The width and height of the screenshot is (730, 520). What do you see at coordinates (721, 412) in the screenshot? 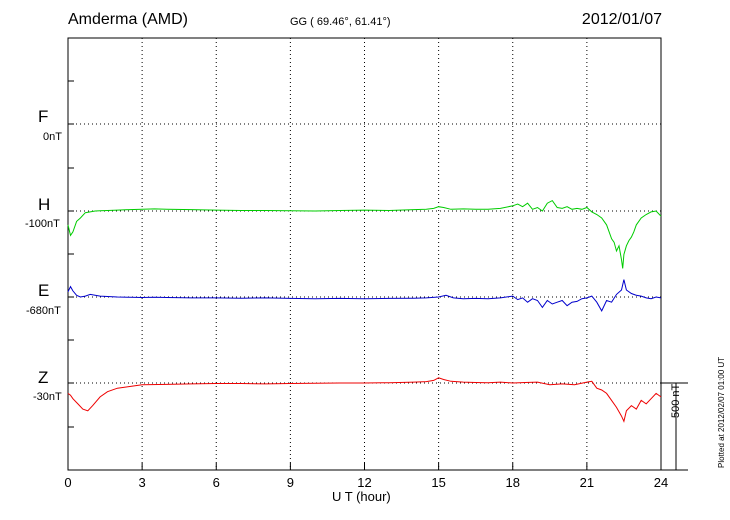
I see `plotted-timestamp: Plotted at 2012/02/07 01:00 UT` at bounding box center [721, 412].